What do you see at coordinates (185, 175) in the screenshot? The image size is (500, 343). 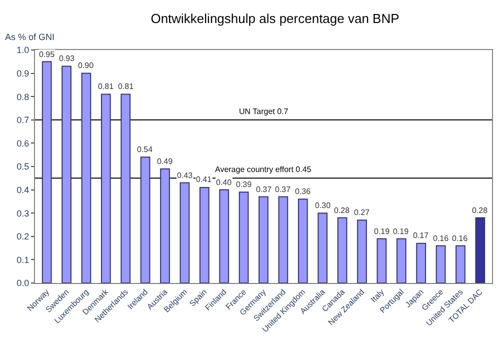 I see `data-label: 0.43` at bounding box center [185, 175].